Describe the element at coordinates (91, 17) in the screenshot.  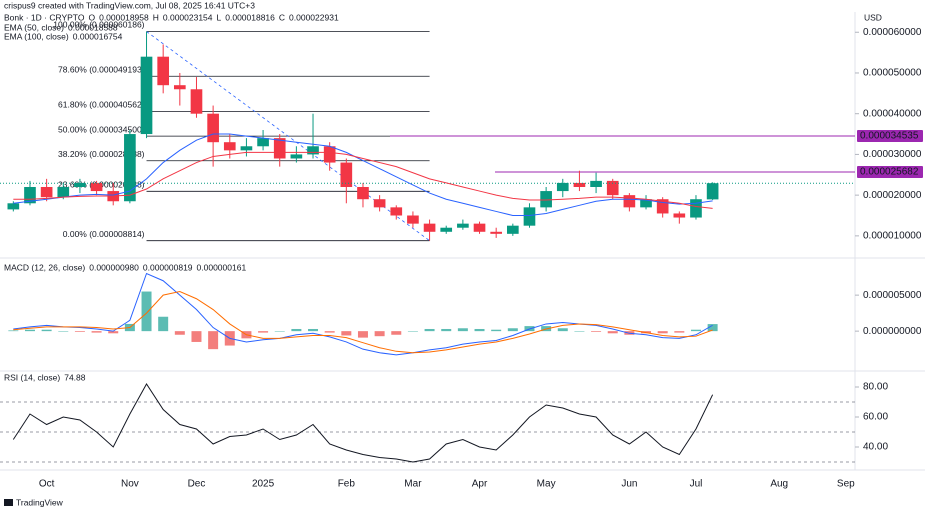
I see `legend-text: O` at that location.